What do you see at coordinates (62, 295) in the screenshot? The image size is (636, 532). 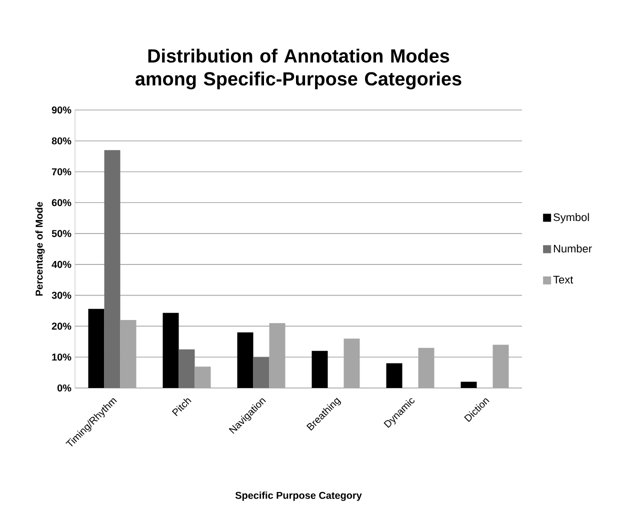 I see `y-tick-label: 30%` at bounding box center [62, 295].